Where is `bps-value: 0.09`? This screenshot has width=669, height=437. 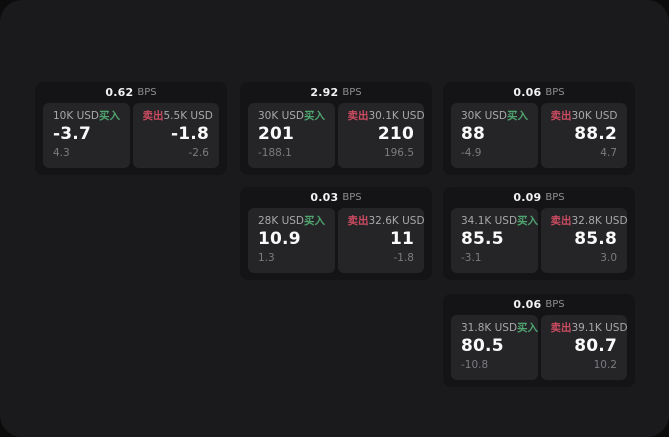 bps-value: 0.09 is located at coordinates (527, 197).